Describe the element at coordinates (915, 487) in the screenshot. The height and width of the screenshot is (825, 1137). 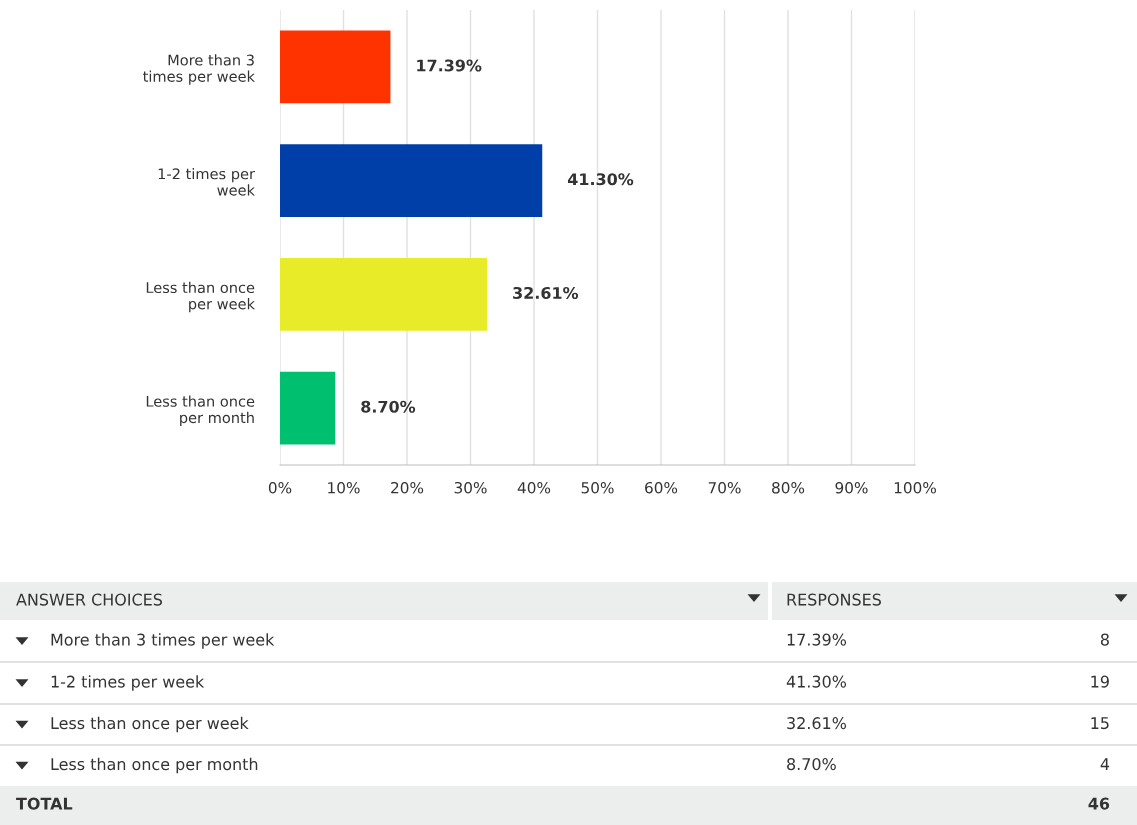
I see `x-tick-label: 100%` at that location.